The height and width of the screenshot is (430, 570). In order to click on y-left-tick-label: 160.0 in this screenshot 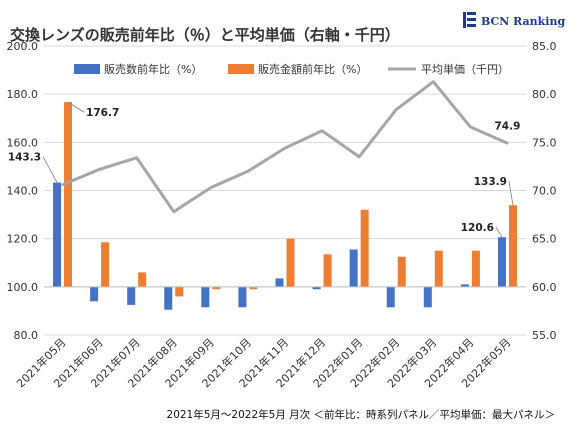, I will do `click(23, 142)`.